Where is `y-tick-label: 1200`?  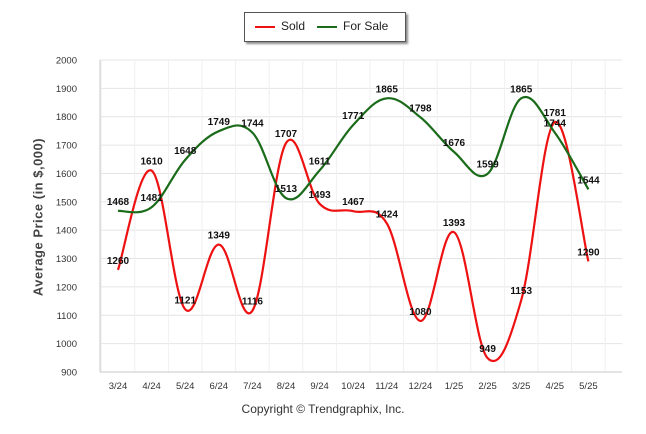 y-tick-label: 1200 is located at coordinates (66, 287).